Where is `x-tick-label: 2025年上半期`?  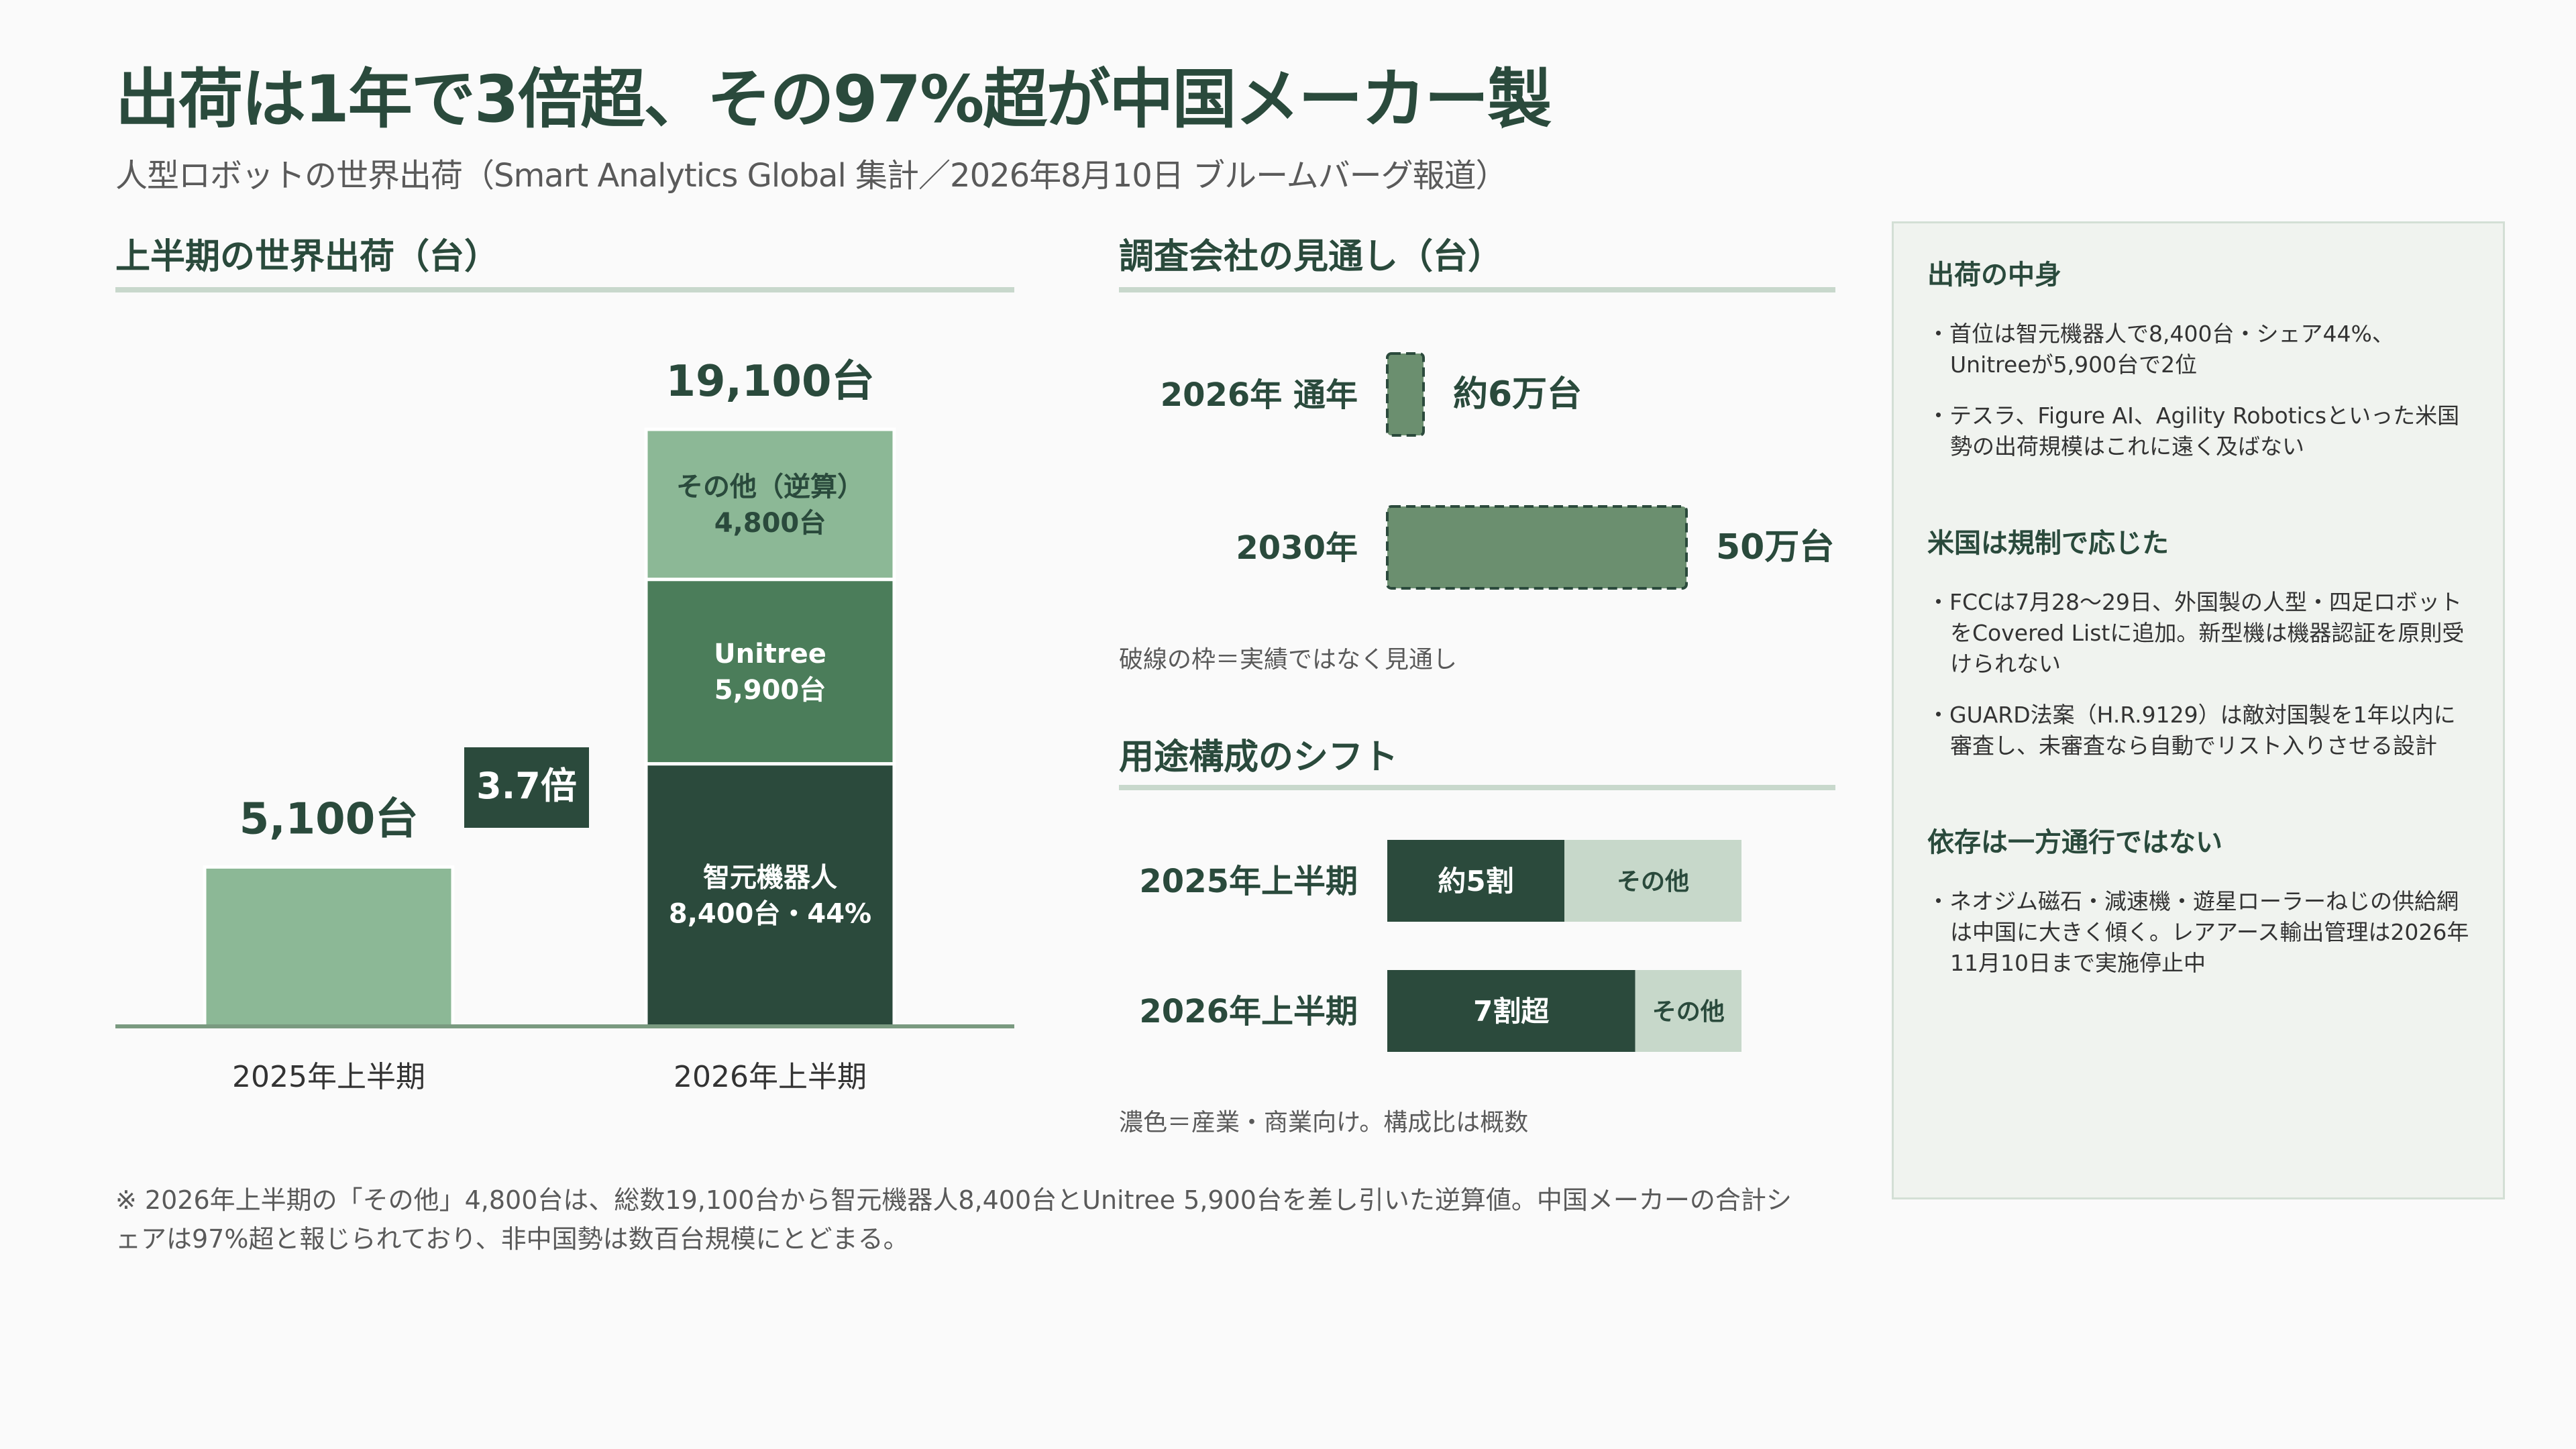 x-tick-label: 2025年上半期 is located at coordinates (328, 1077).